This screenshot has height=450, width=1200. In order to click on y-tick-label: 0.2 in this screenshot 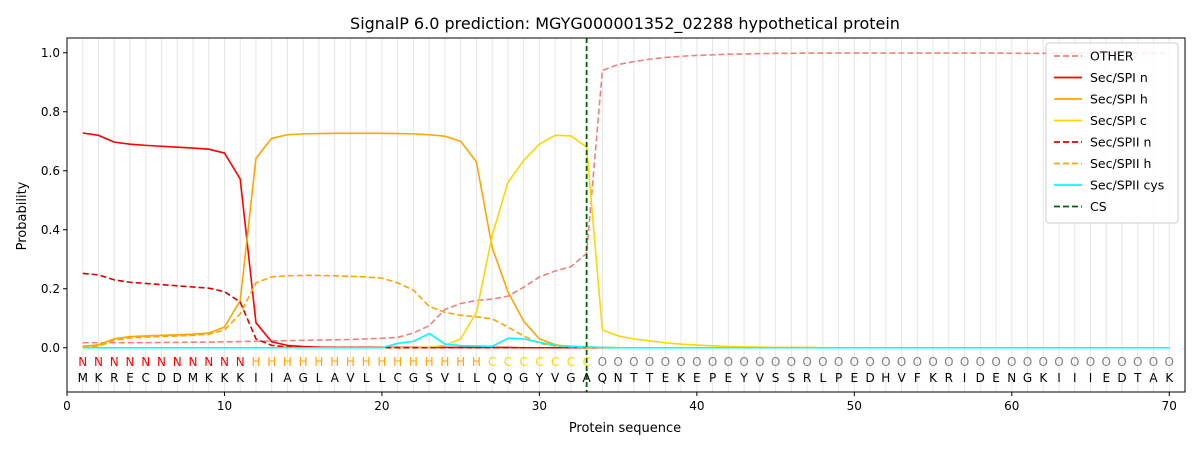, I will do `click(50, 289)`.